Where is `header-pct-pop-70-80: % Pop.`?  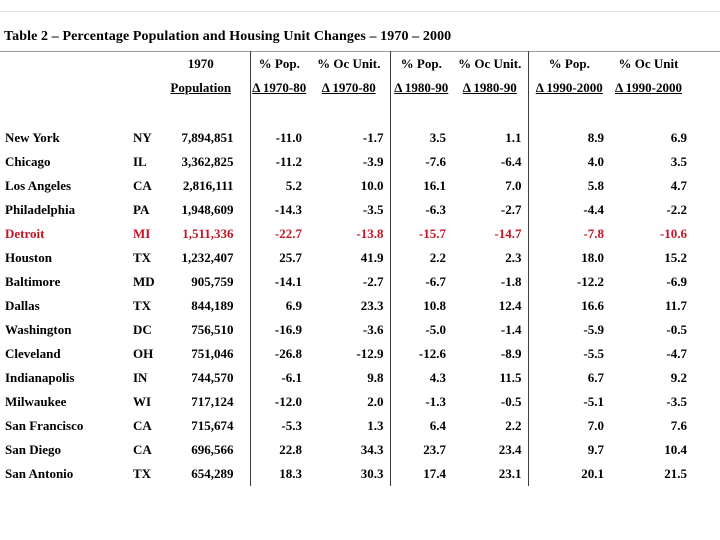
header-pct-pop-70-80: % Pop. is located at coordinates (278, 63).